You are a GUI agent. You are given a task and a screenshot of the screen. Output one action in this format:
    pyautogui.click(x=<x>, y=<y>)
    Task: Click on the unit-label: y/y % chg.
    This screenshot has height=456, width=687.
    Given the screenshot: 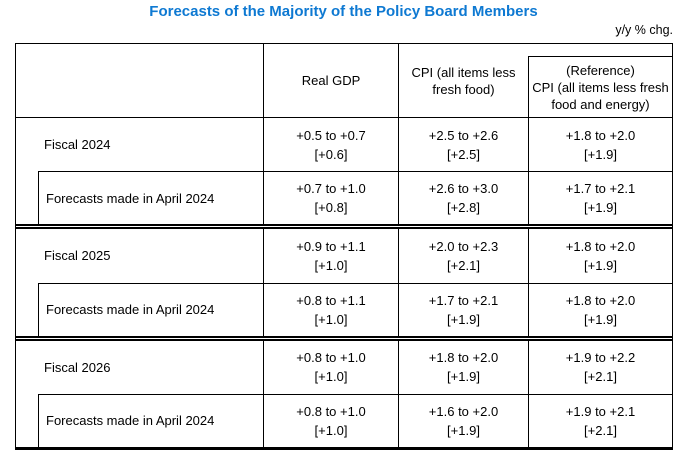 What is the action you would take?
    pyautogui.click(x=644, y=30)
    